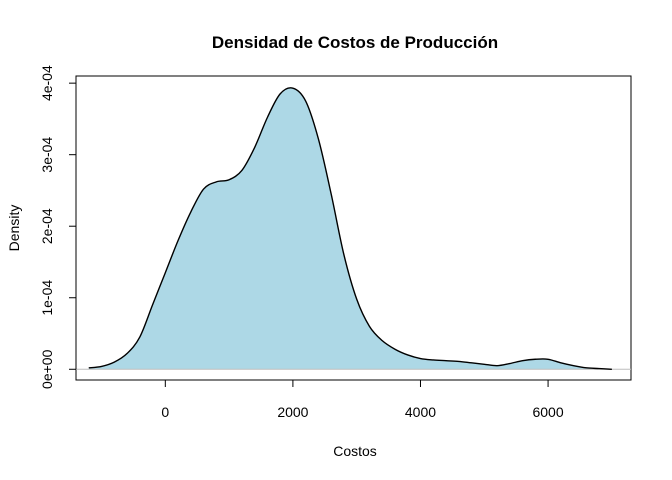  Describe the element at coordinates (355, 451) in the screenshot. I see `x-axis-label: Costos` at that location.